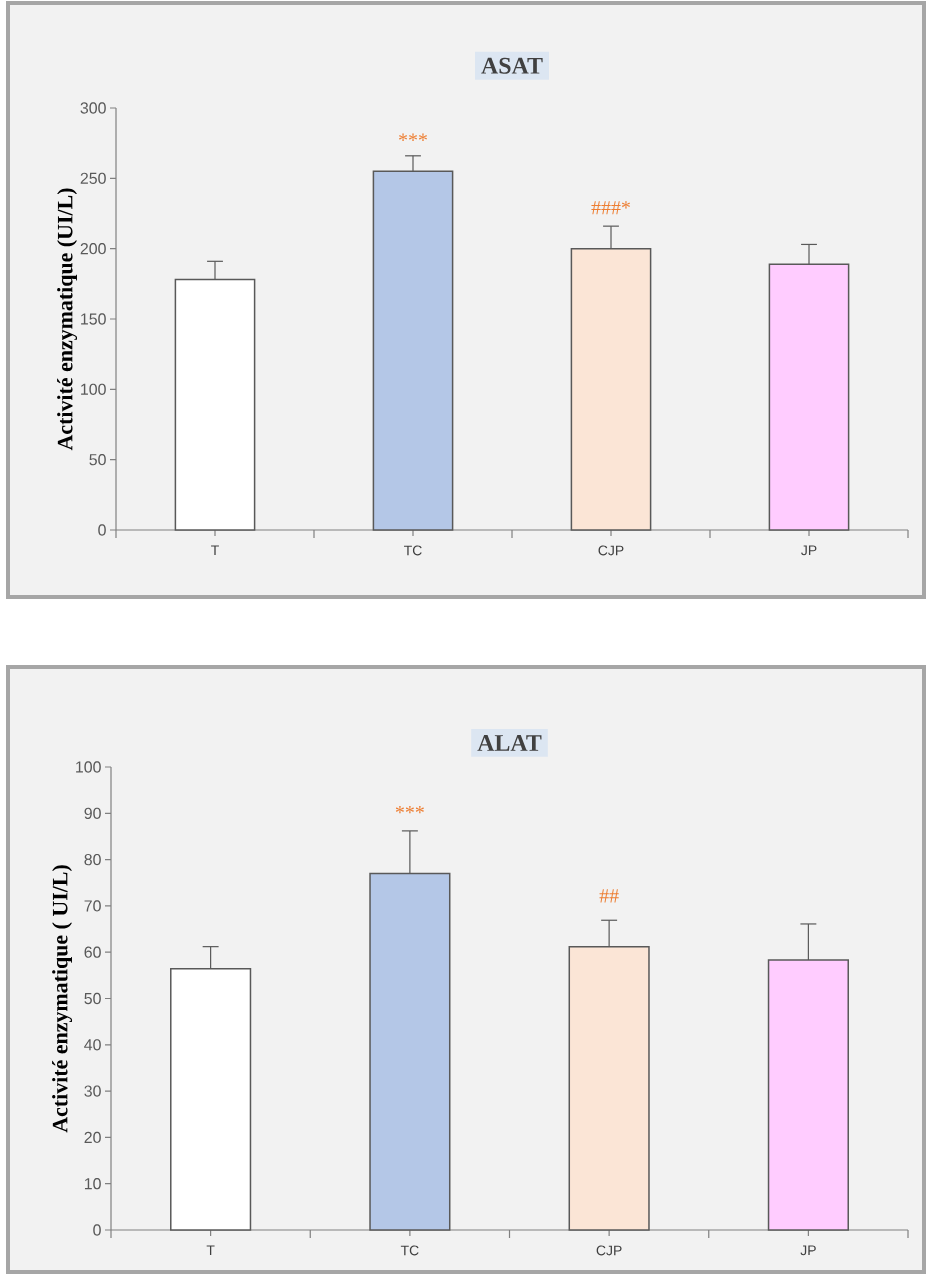 The width and height of the screenshot is (926, 1277). What do you see at coordinates (610, 208) in the screenshot?
I see `annotation: ###*` at bounding box center [610, 208].